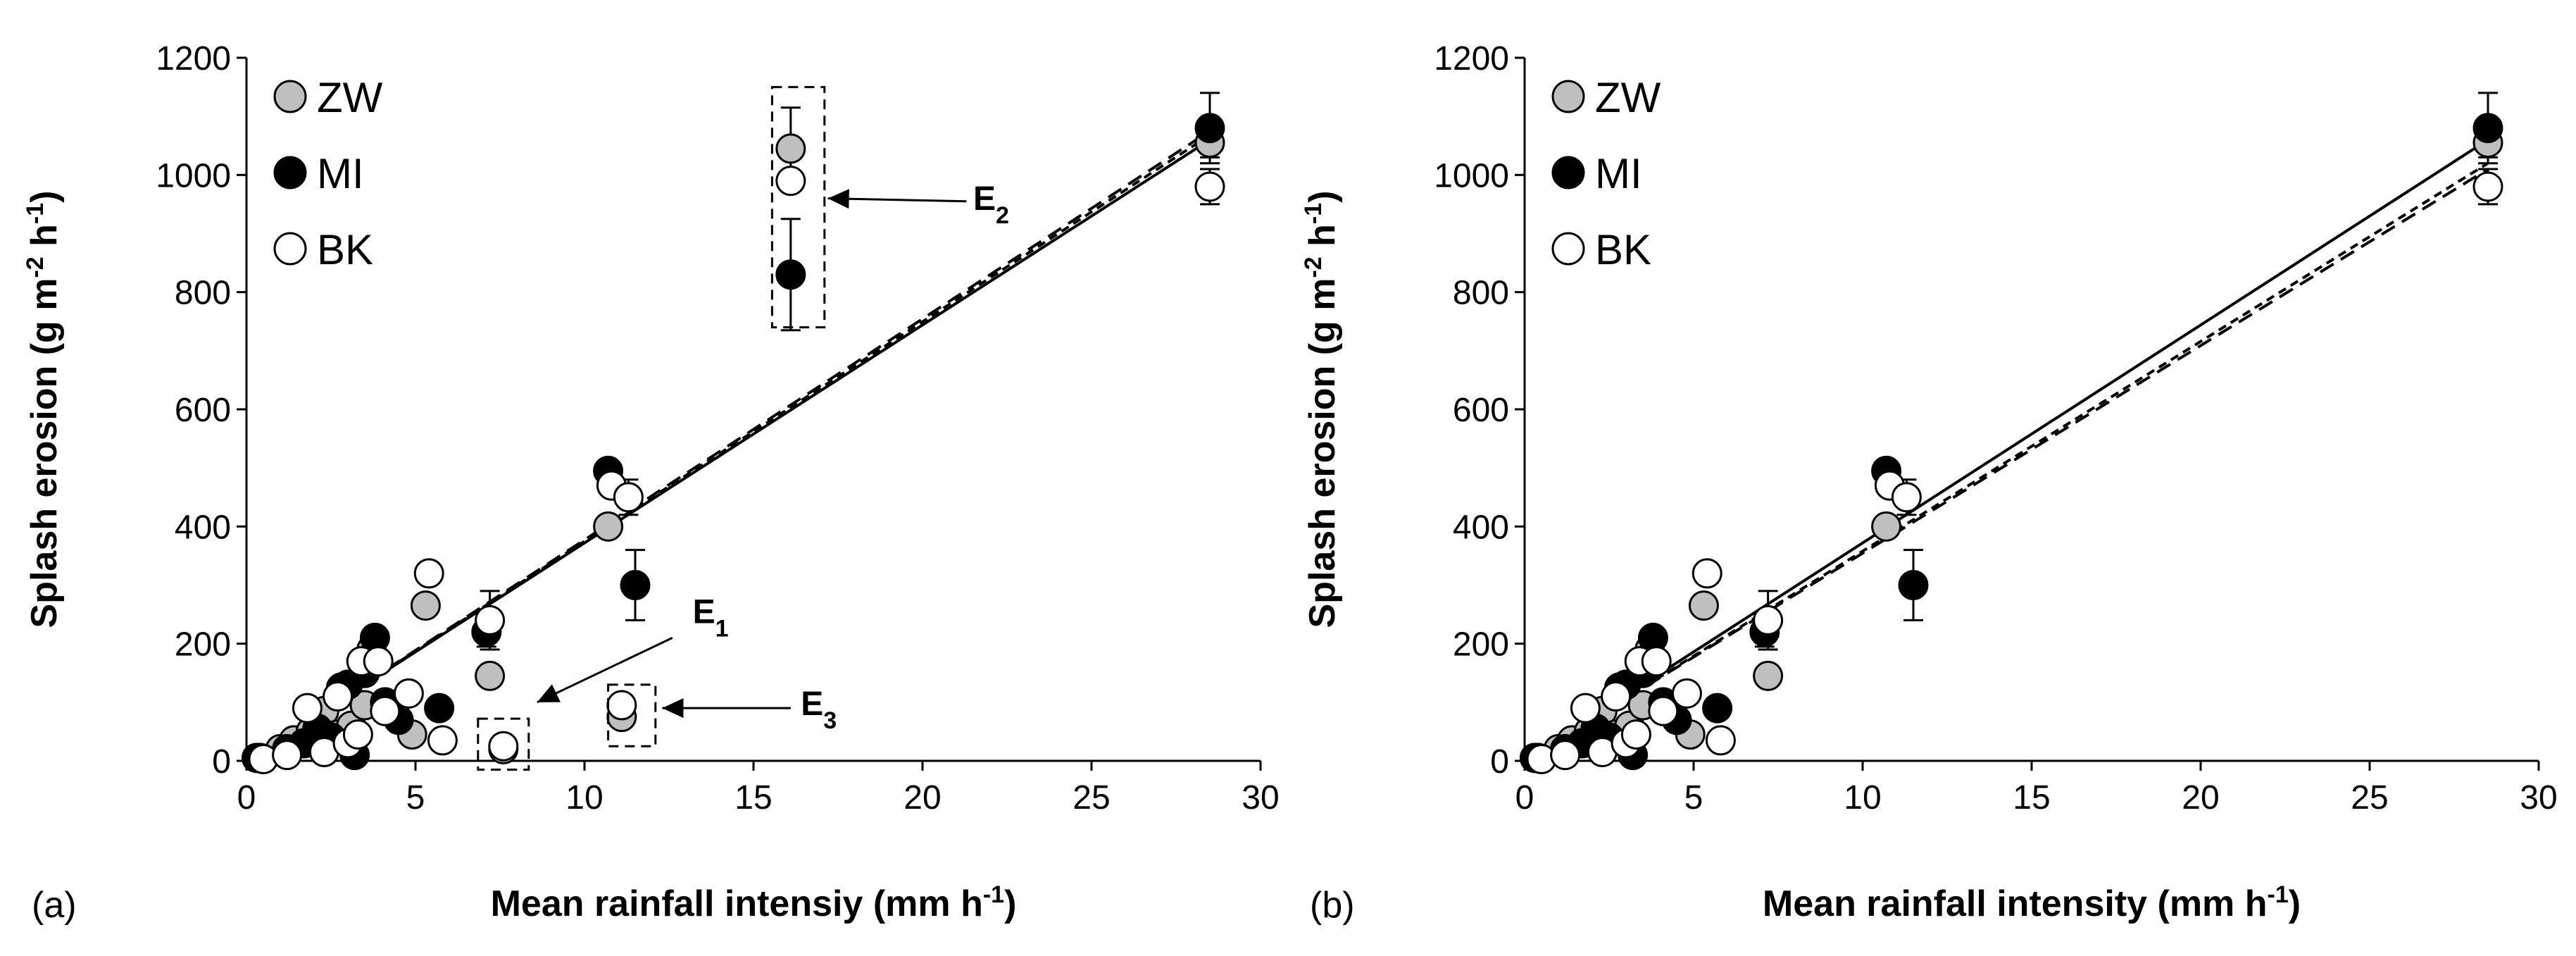 Image resolution: width=2576 pixels, height=956 pixels. What do you see at coordinates (798, 207) in the screenshot?
I see `e2-dashed-box` at bounding box center [798, 207].